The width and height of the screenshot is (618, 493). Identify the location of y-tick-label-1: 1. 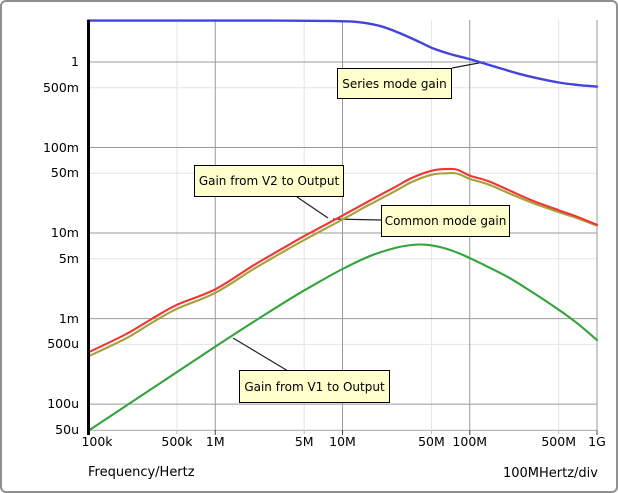
(75, 61).